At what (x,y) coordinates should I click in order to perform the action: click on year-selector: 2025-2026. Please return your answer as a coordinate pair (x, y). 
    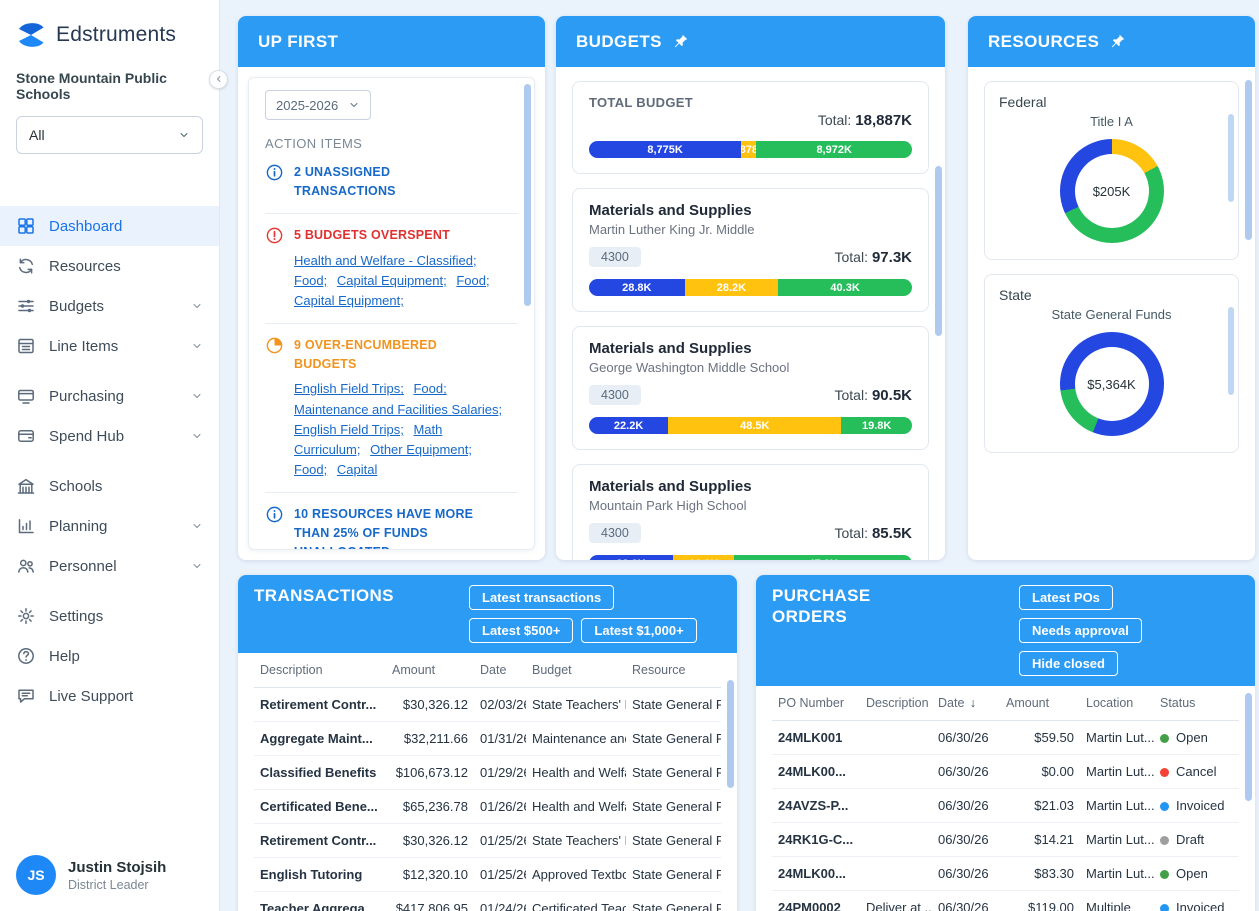
    Looking at the image, I should click on (318, 105).